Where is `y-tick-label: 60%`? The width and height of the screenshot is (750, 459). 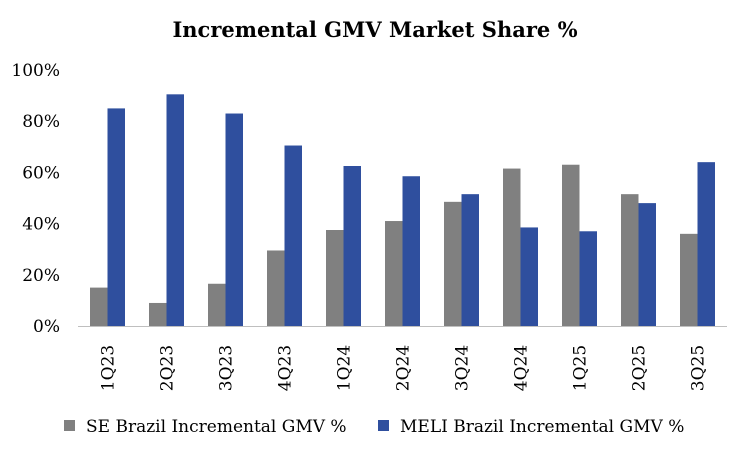
y-tick-label: 60% is located at coordinates (41, 173).